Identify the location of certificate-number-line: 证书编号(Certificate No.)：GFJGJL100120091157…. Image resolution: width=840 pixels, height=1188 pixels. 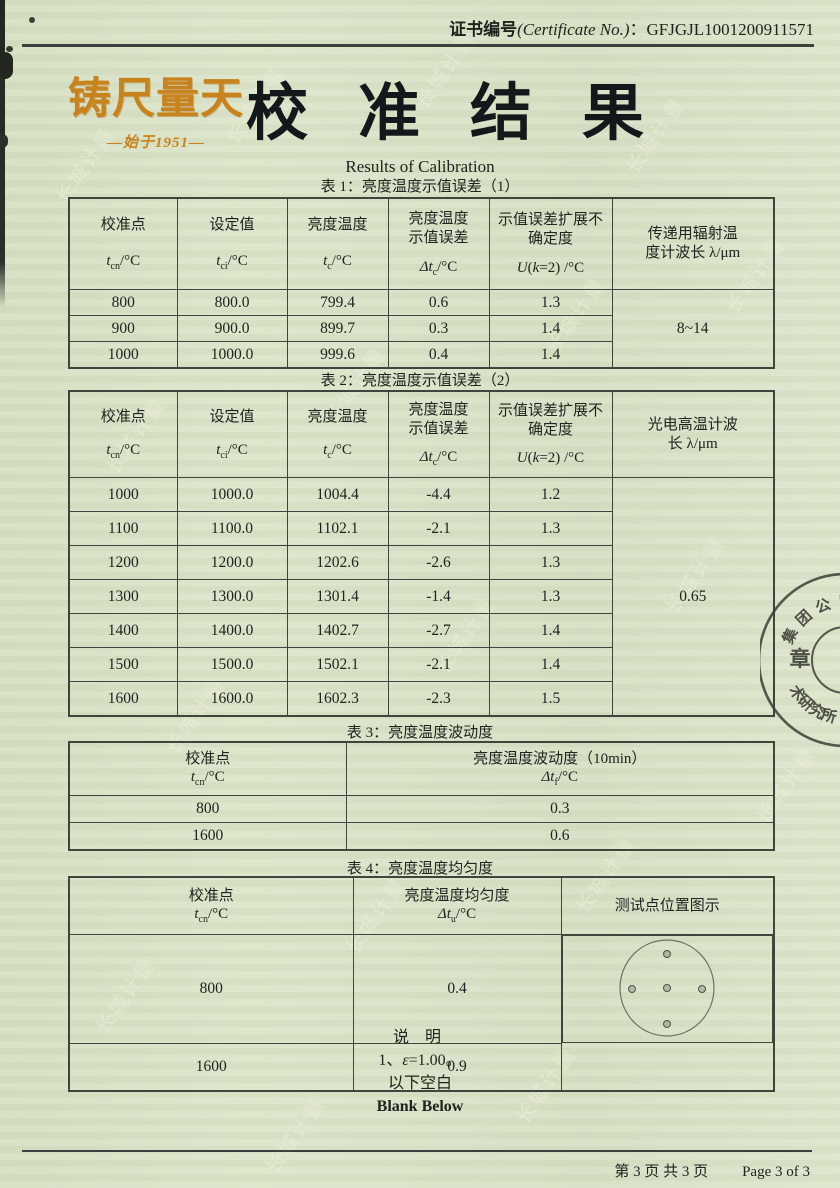
(631, 27).